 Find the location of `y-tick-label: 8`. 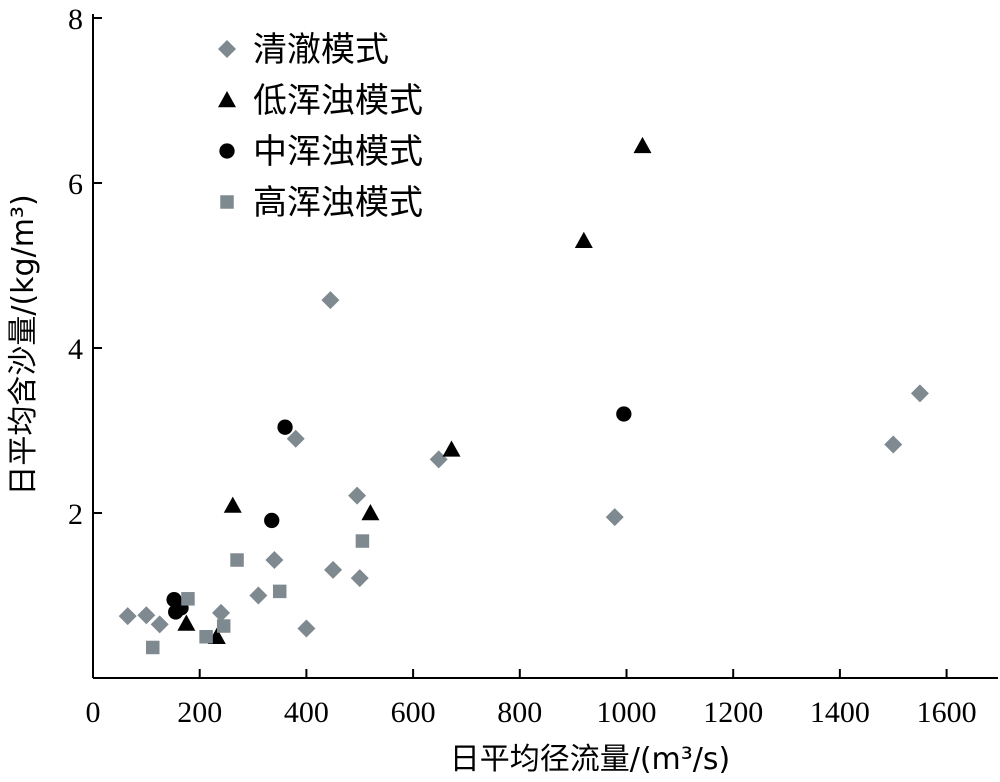

y-tick-label: 8 is located at coordinates (75, 19).